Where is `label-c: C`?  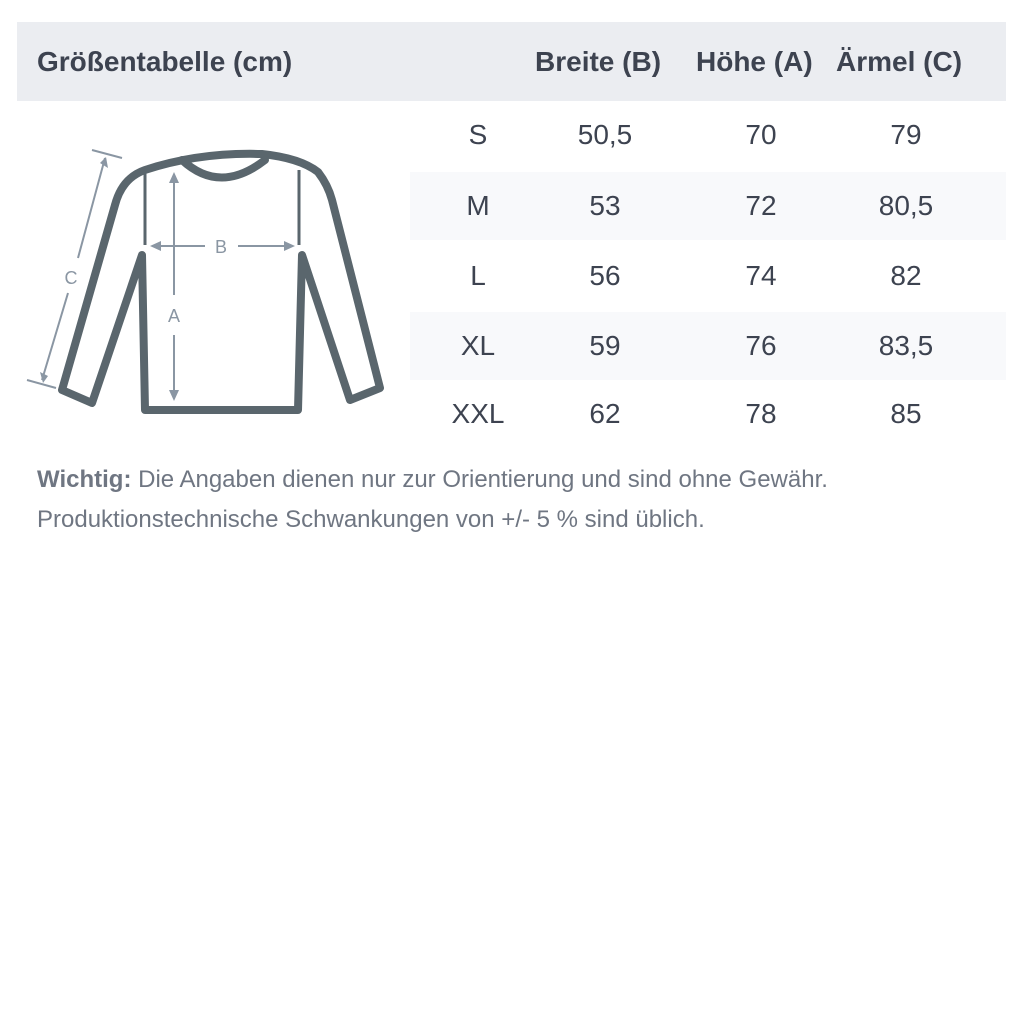
label-c: C is located at coordinates (71, 278).